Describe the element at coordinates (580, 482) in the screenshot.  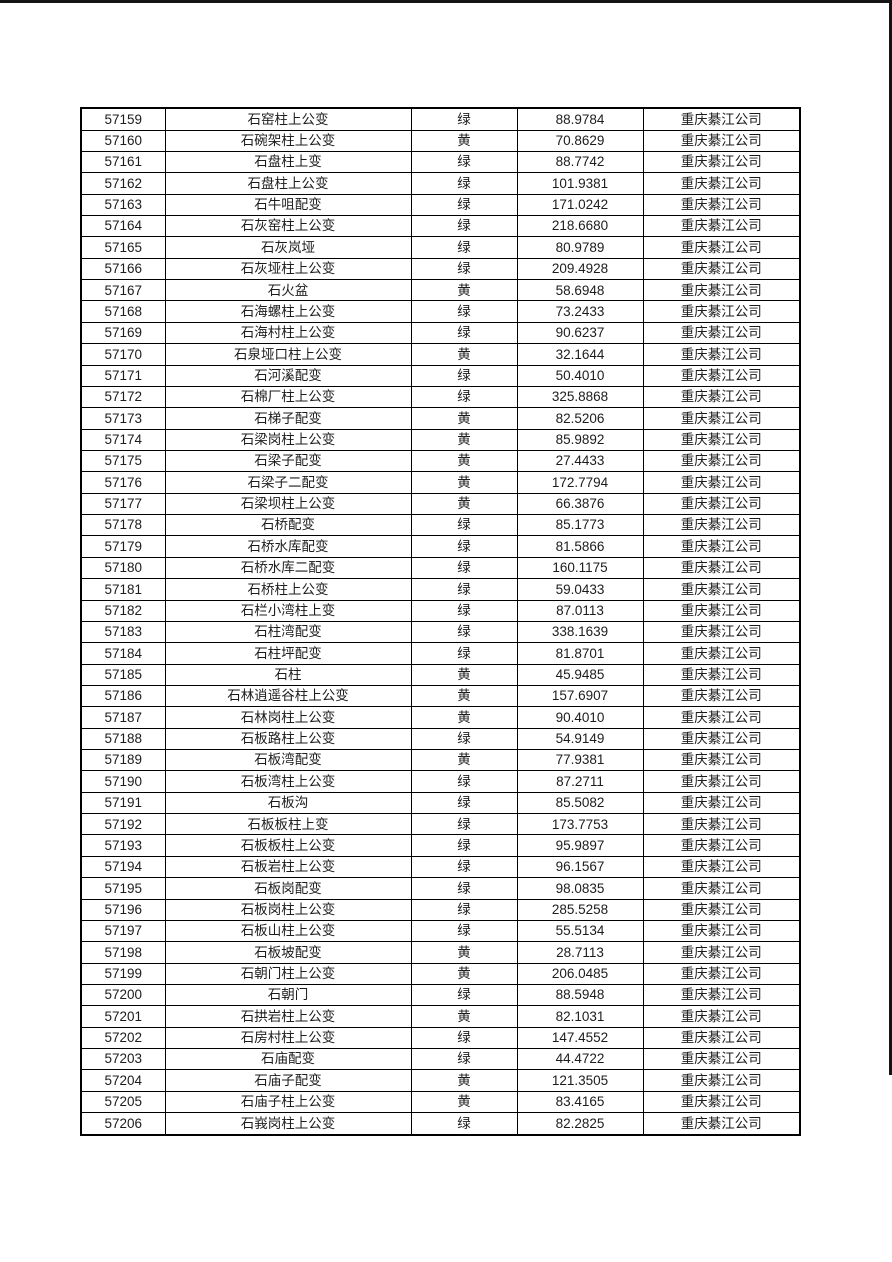
I see `cell-value: 172.7794` at that location.